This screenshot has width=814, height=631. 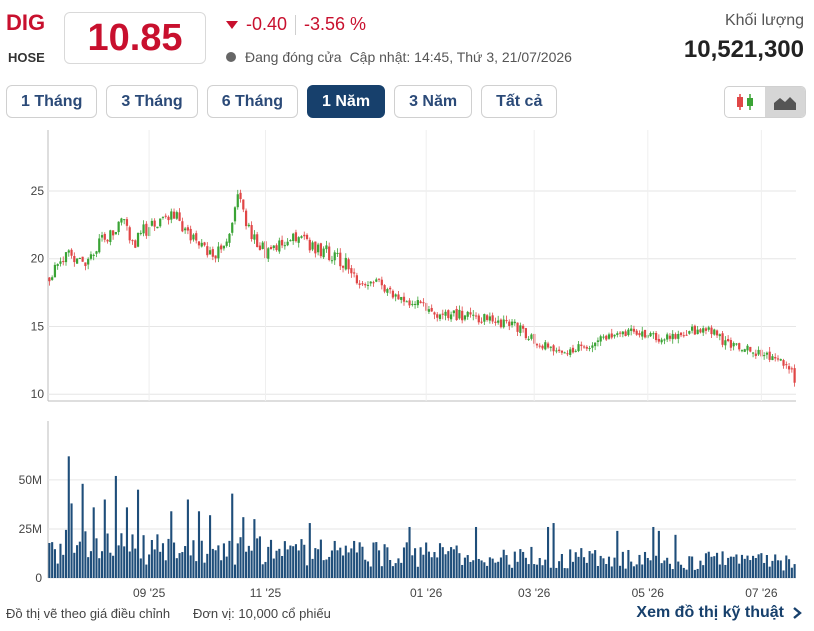 I want to click on range-1-month-button: 1 Tháng, so click(x=52, y=101).